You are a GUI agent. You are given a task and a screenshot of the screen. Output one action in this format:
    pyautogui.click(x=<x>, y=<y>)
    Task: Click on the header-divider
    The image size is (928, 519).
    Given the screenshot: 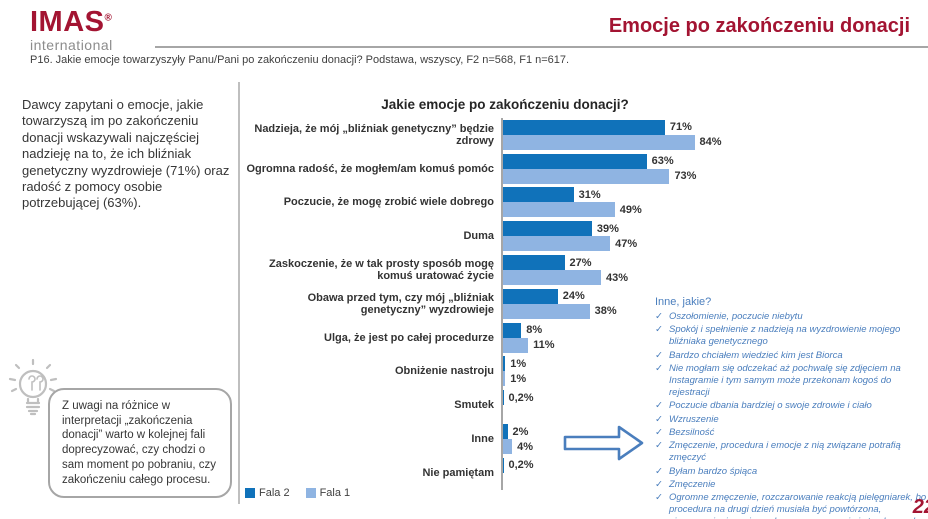 What is the action you would take?
    pyautogui.click(x=541, y=47)
    